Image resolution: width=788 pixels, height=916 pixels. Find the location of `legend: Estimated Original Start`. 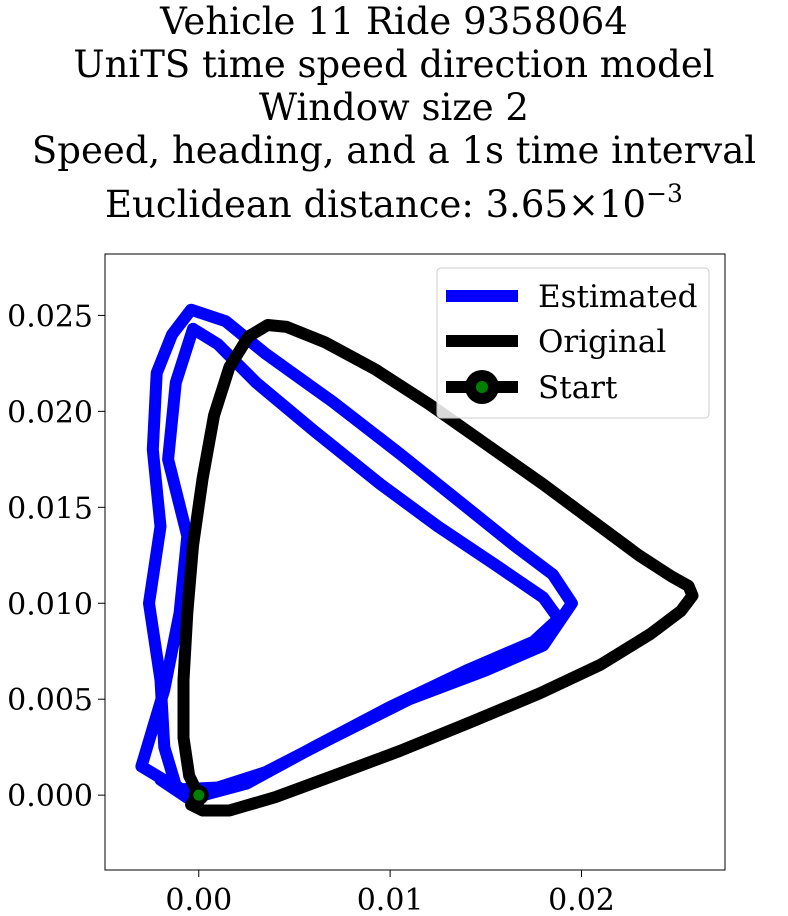

legend: Estimated Original Start is located at coordinates (573, 343).